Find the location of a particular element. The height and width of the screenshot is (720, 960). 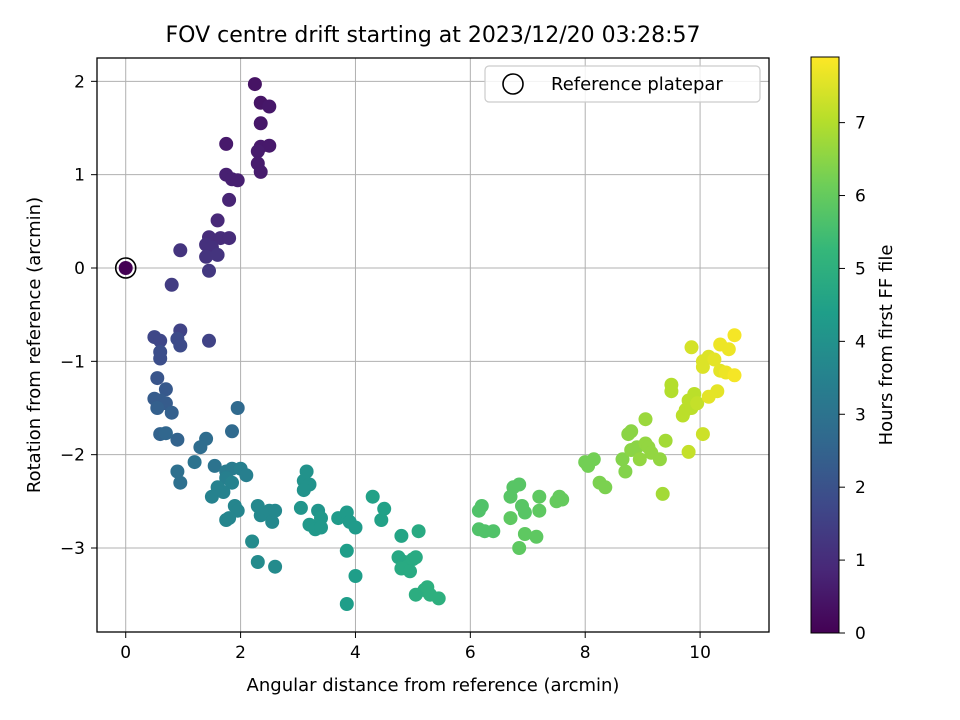

legend-box is located at coordinates (622, 84).